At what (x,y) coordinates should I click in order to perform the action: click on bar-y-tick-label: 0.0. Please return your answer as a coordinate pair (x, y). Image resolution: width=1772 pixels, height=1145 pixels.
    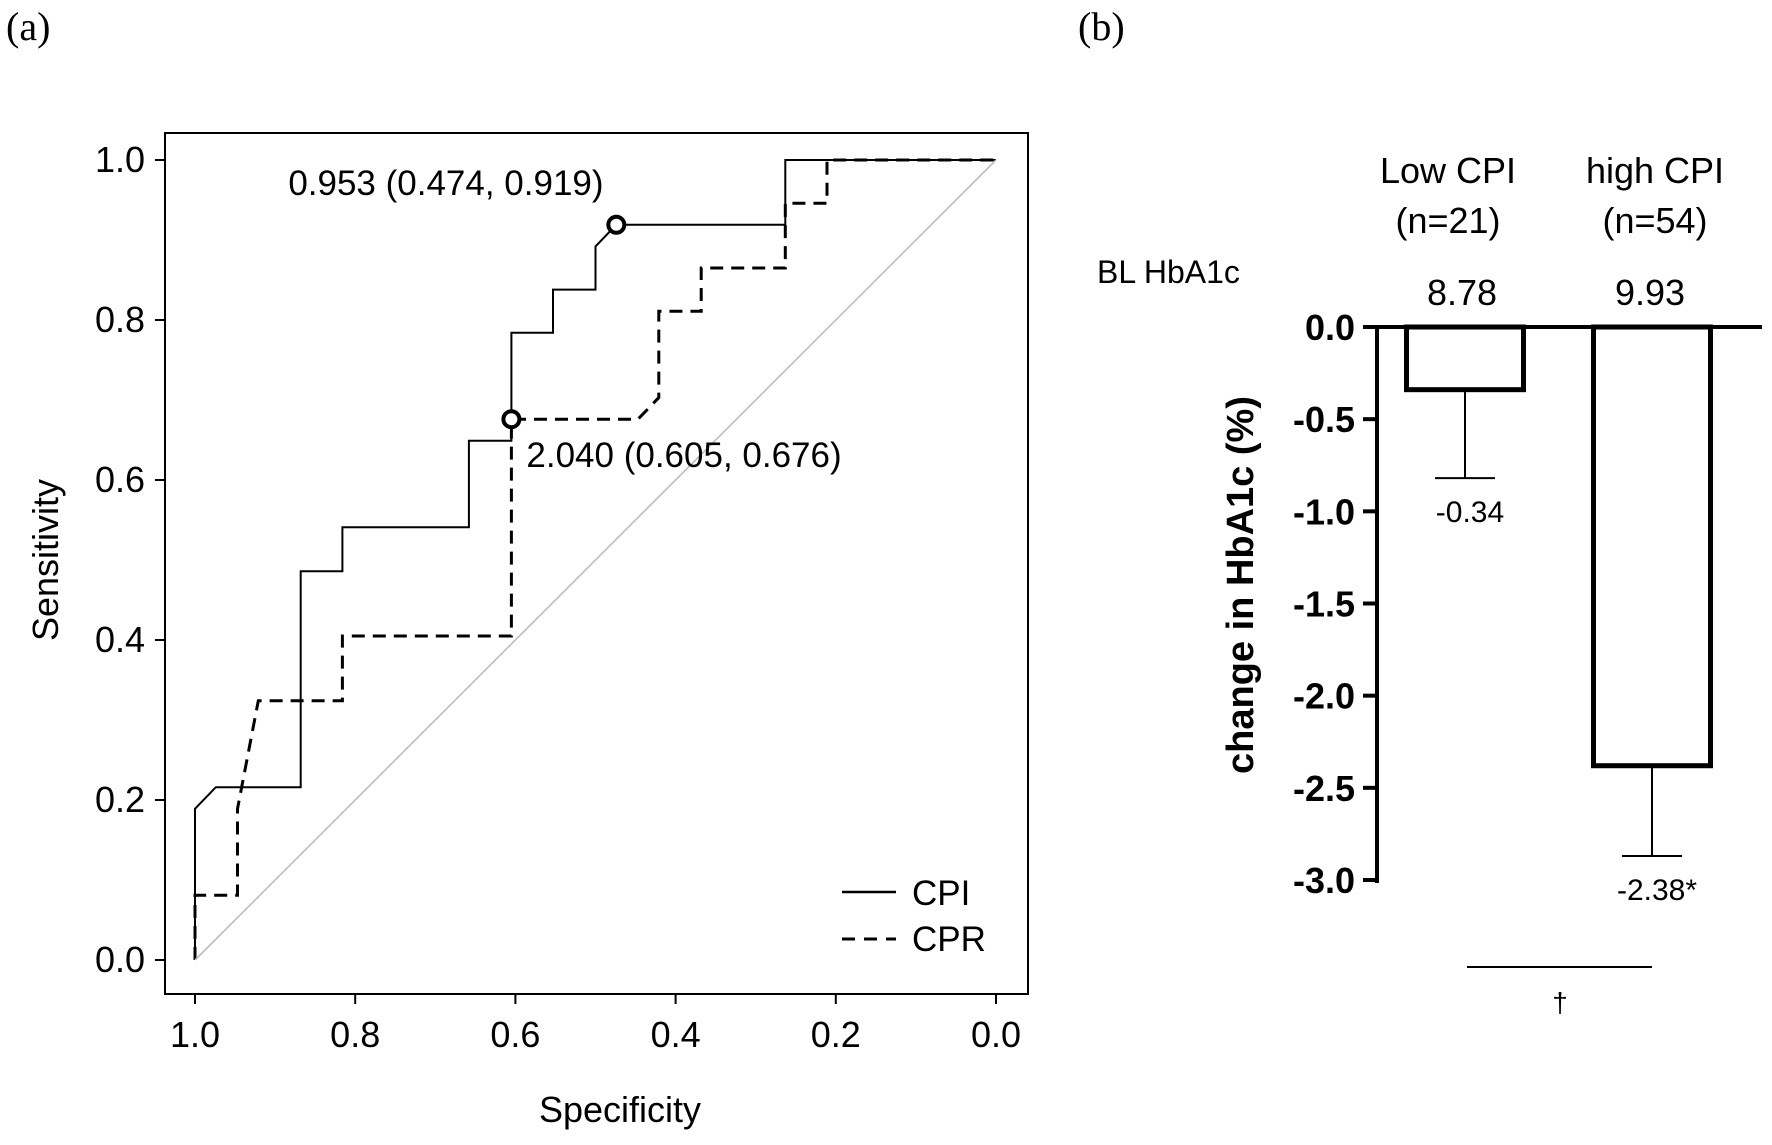
    Looking at the image, I should click on (1330, 327).